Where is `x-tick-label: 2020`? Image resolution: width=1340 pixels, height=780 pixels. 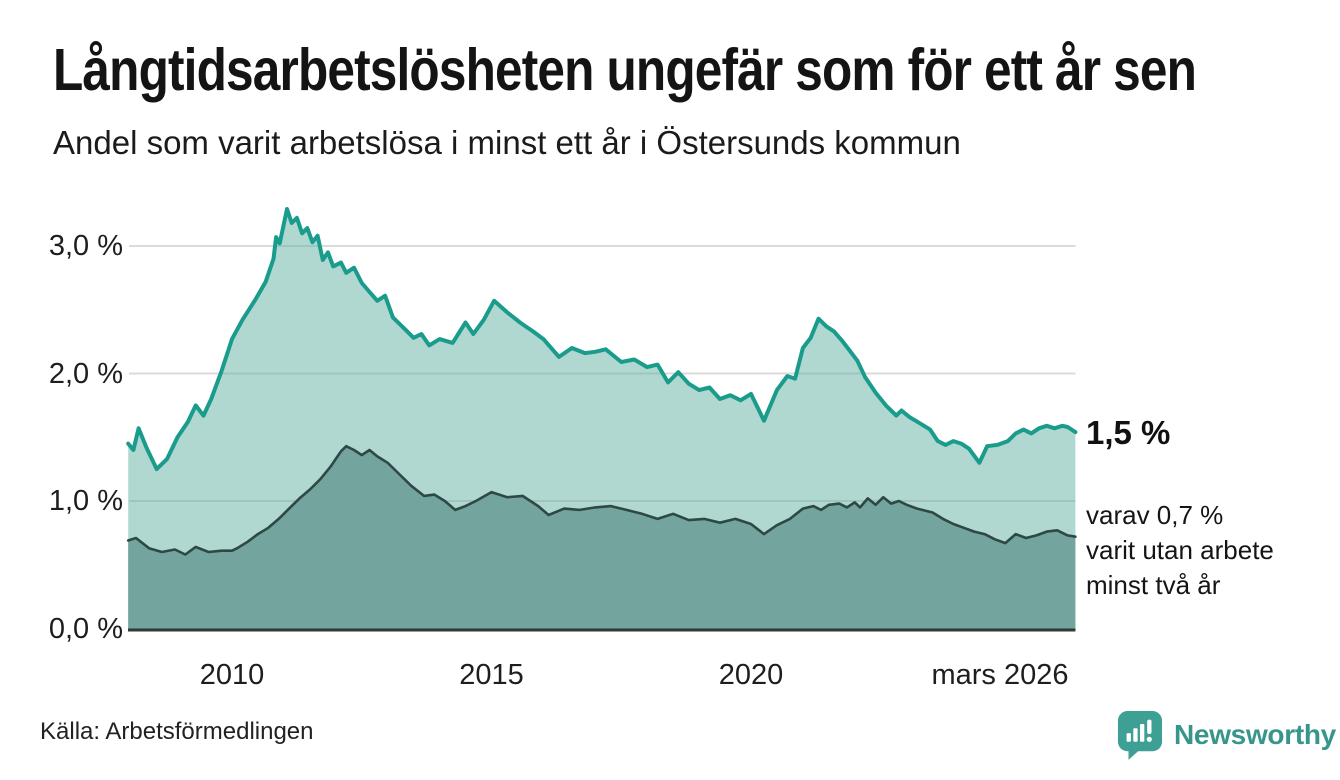 x-tick-label: 2020 is located at coordinates (751, 675).